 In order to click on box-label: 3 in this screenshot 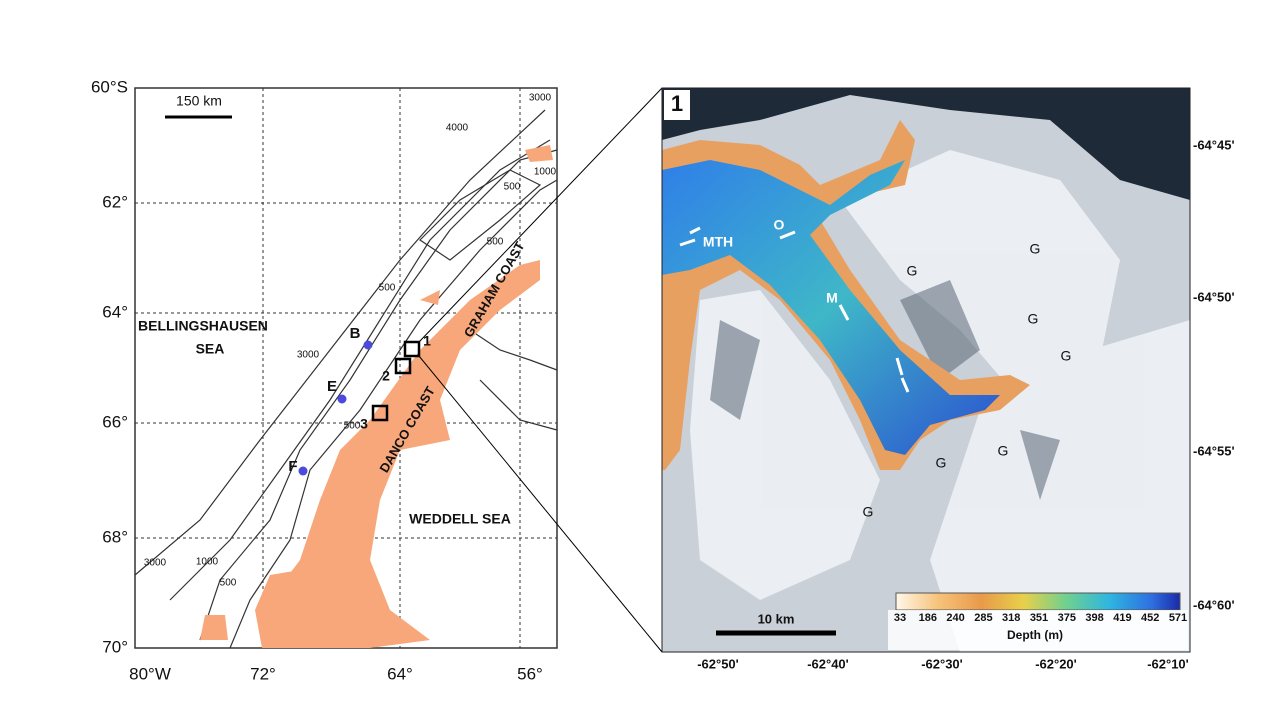, I will do `click(364, 424)`.